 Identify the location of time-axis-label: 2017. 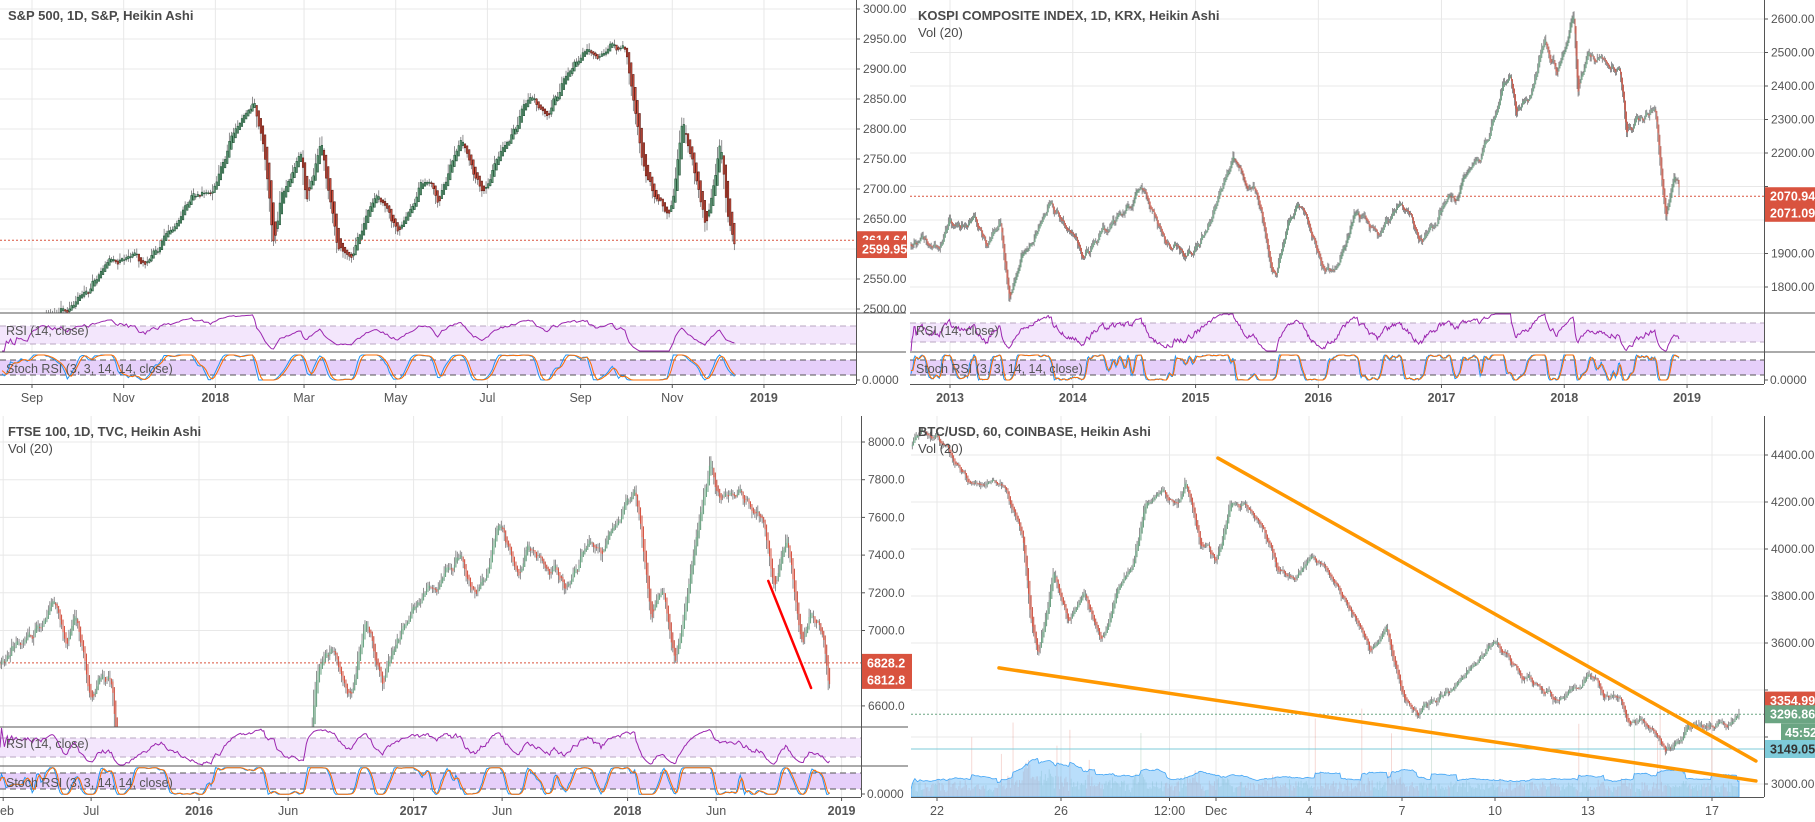
(1442, 398).